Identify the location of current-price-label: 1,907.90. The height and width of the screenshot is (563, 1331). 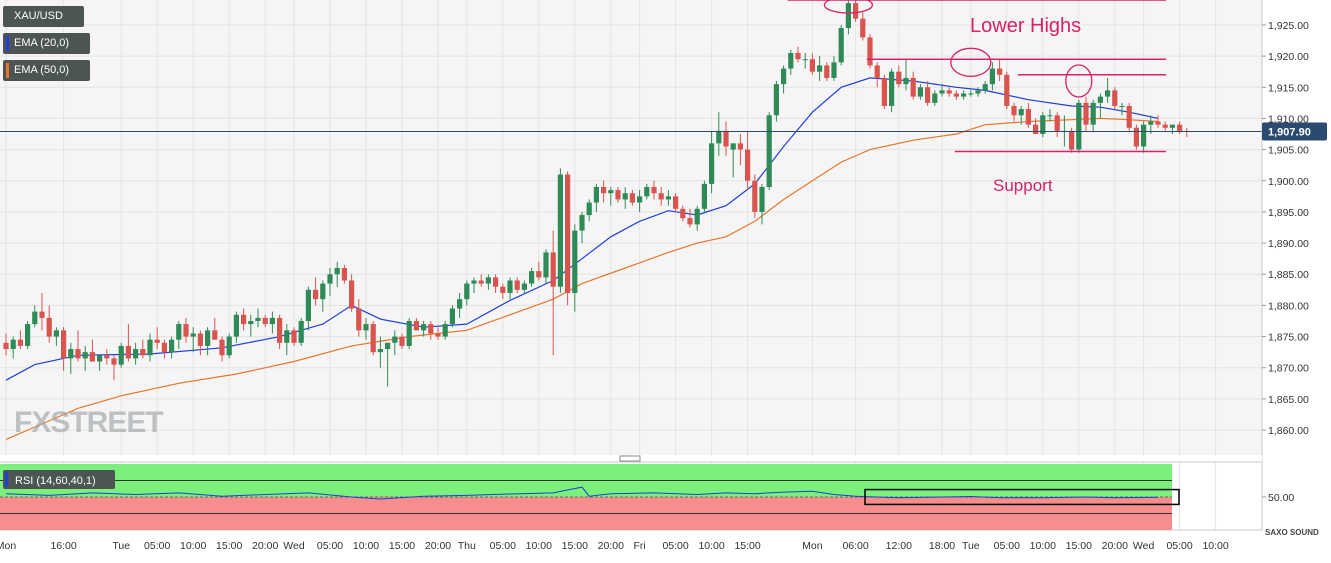
(1289, 133).